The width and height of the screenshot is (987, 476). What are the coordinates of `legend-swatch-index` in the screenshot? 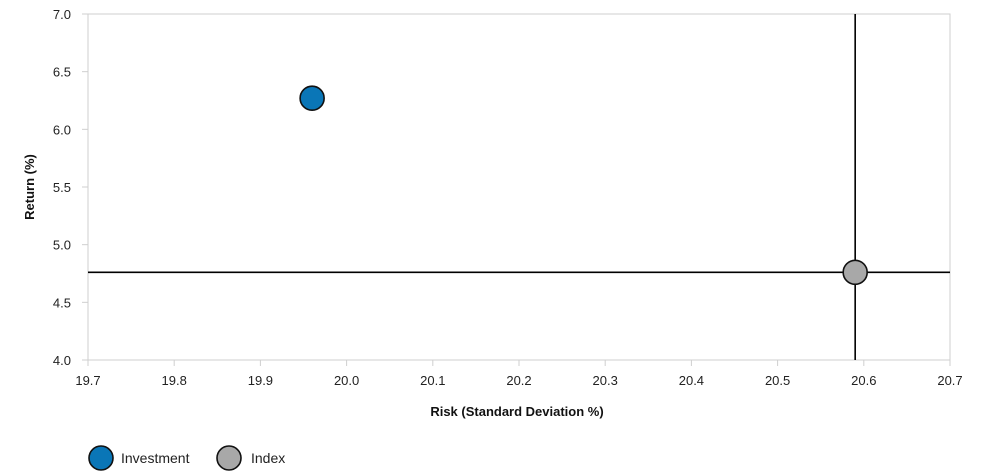 It's located at (229, 458).